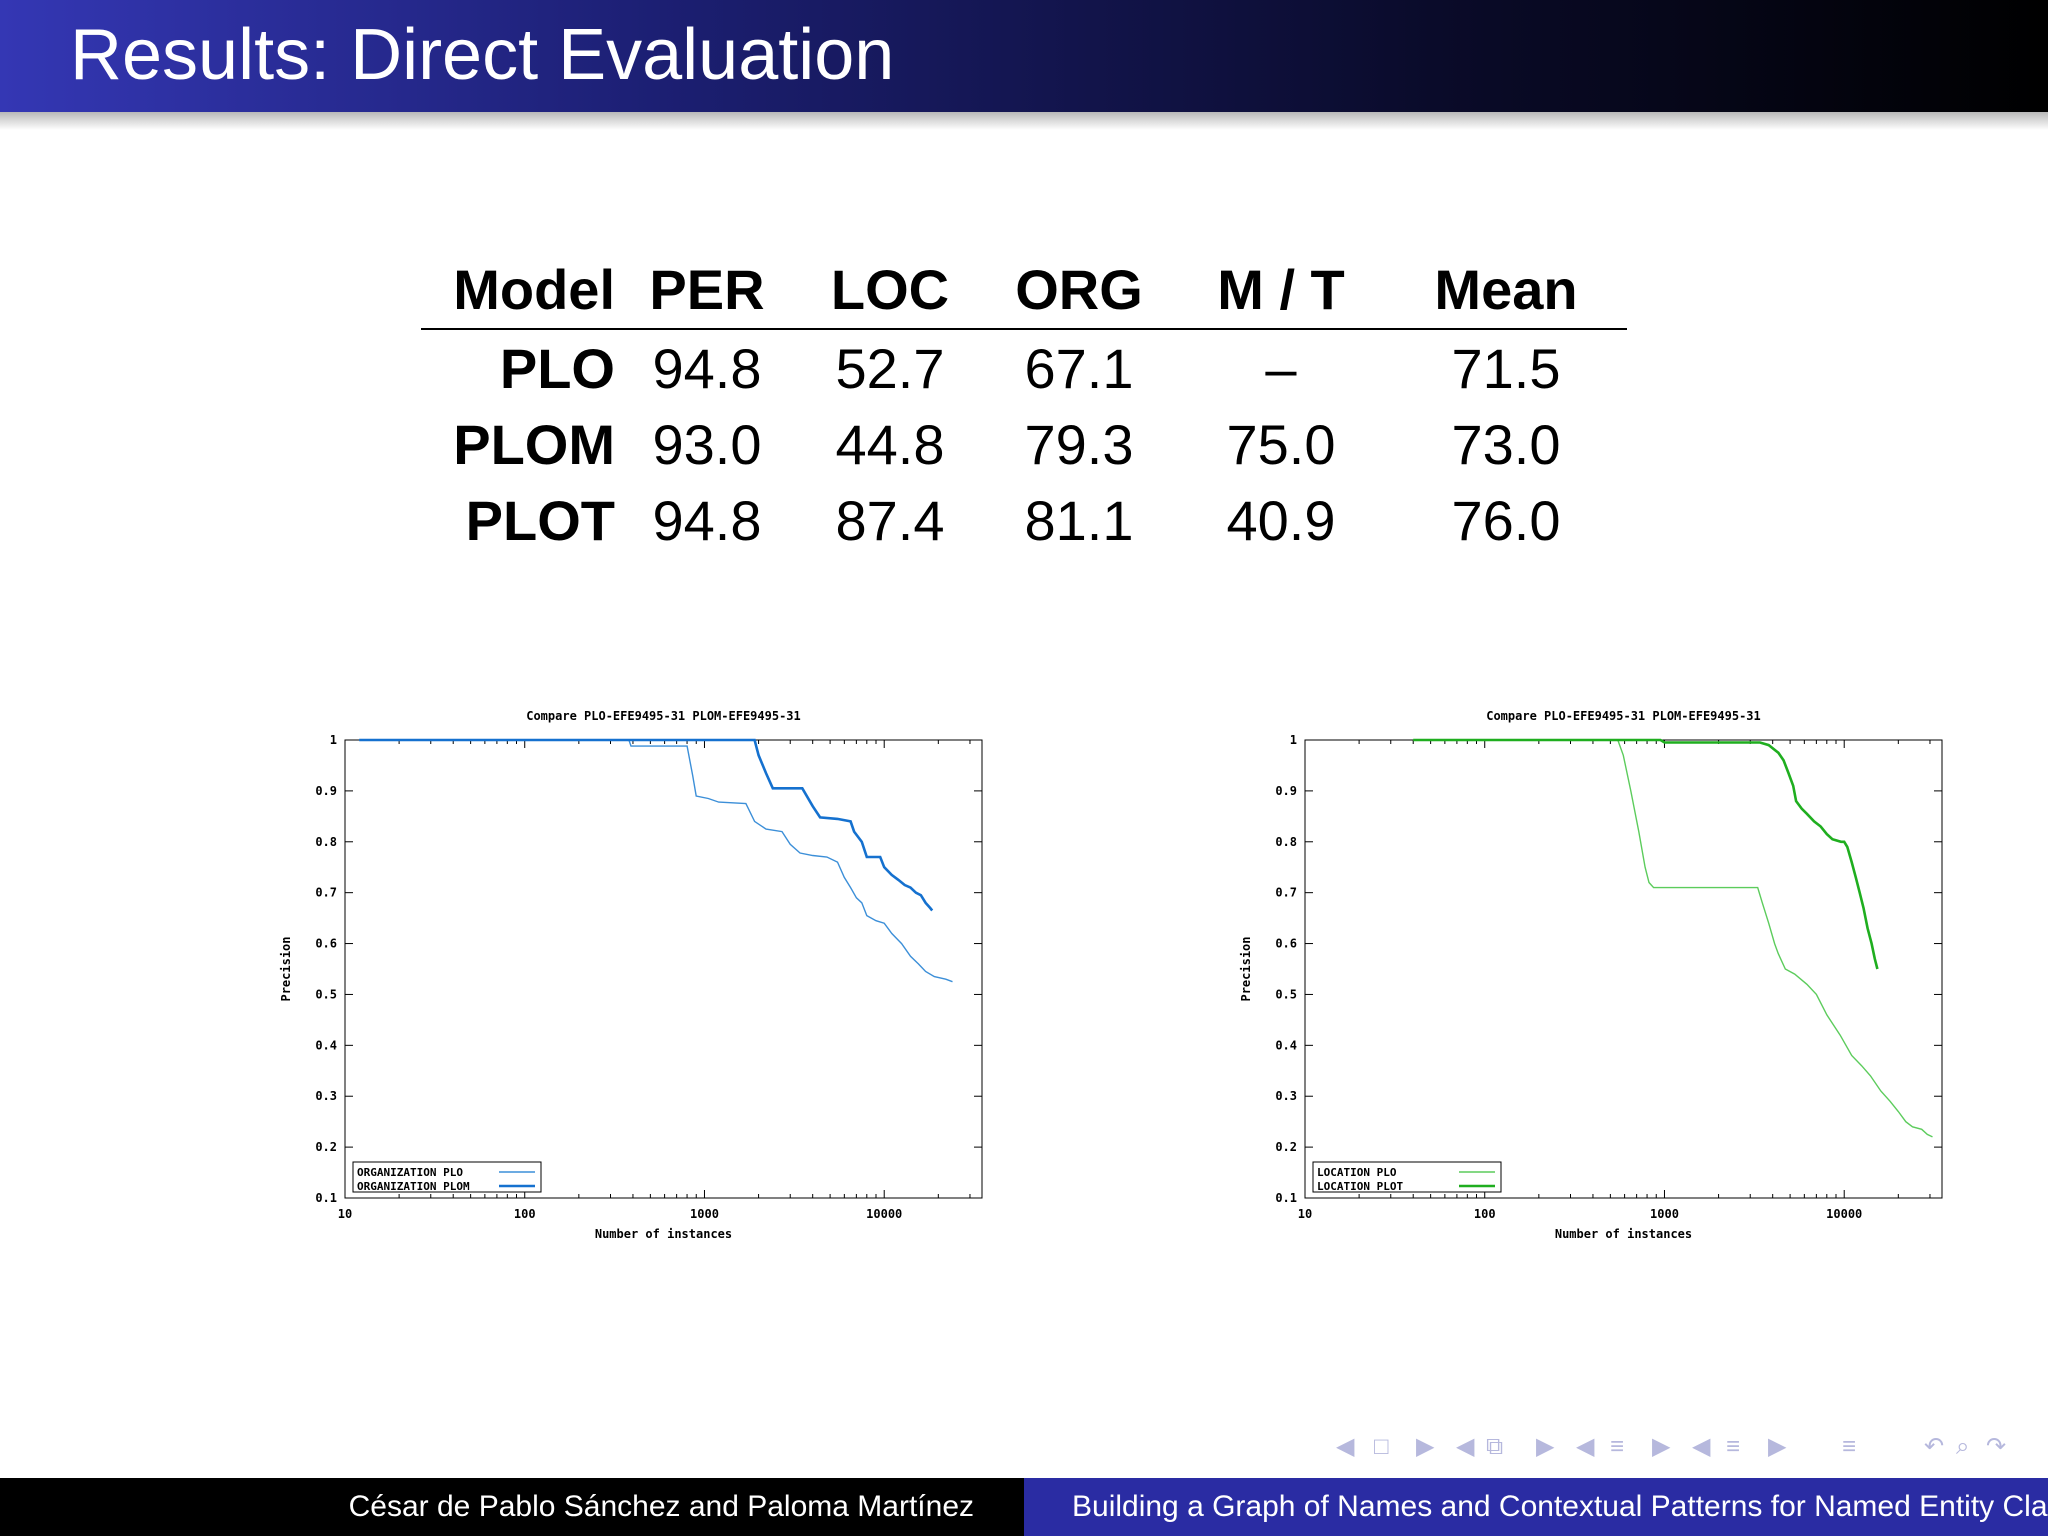 The image size is (2048, 1536). Describe the element at coordinates (410, 1172) in the screenshot. I see `legend-label: ORGANIZATION PLO` at that location.